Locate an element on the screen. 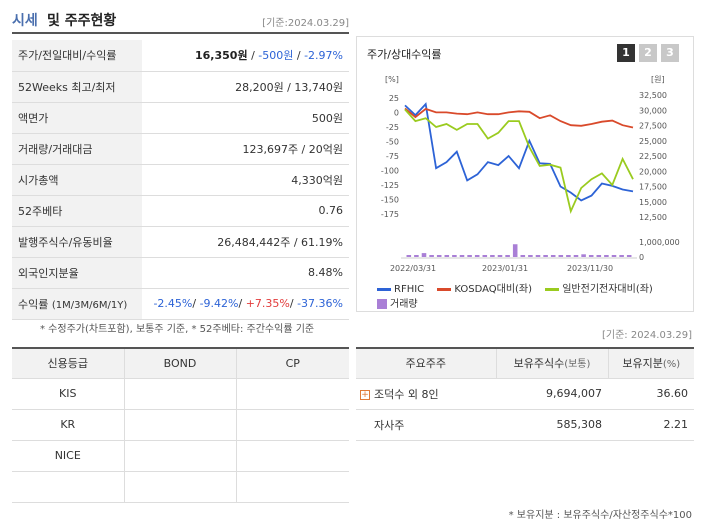  table-cell: 585,308 is located at coordinates (552, 425).